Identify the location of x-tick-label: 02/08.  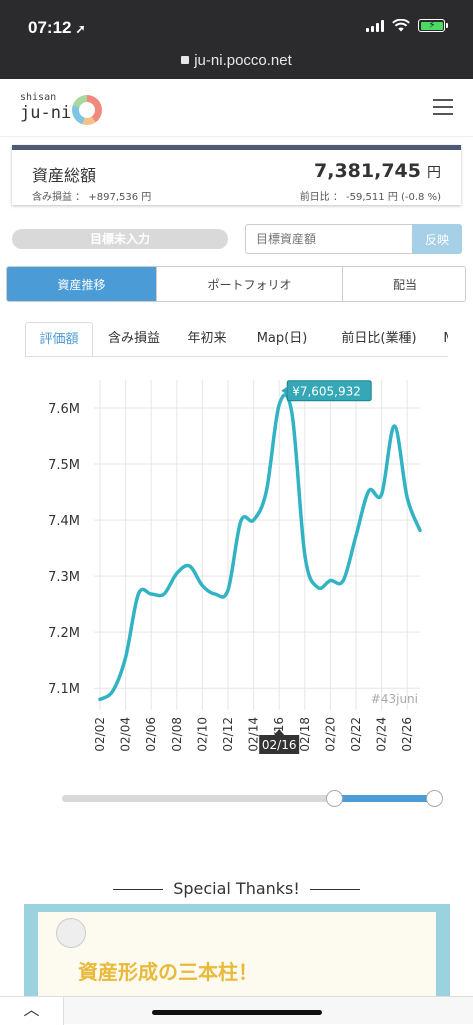
(177, 734).